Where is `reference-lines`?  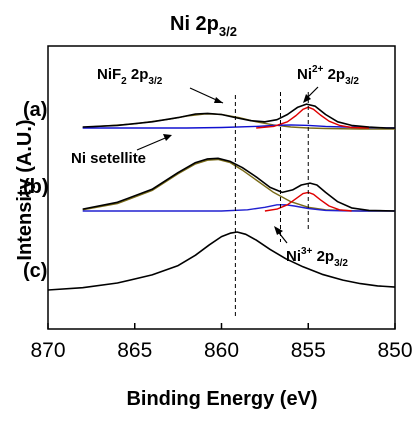 reference-lines is located at coordinates (271, 205).